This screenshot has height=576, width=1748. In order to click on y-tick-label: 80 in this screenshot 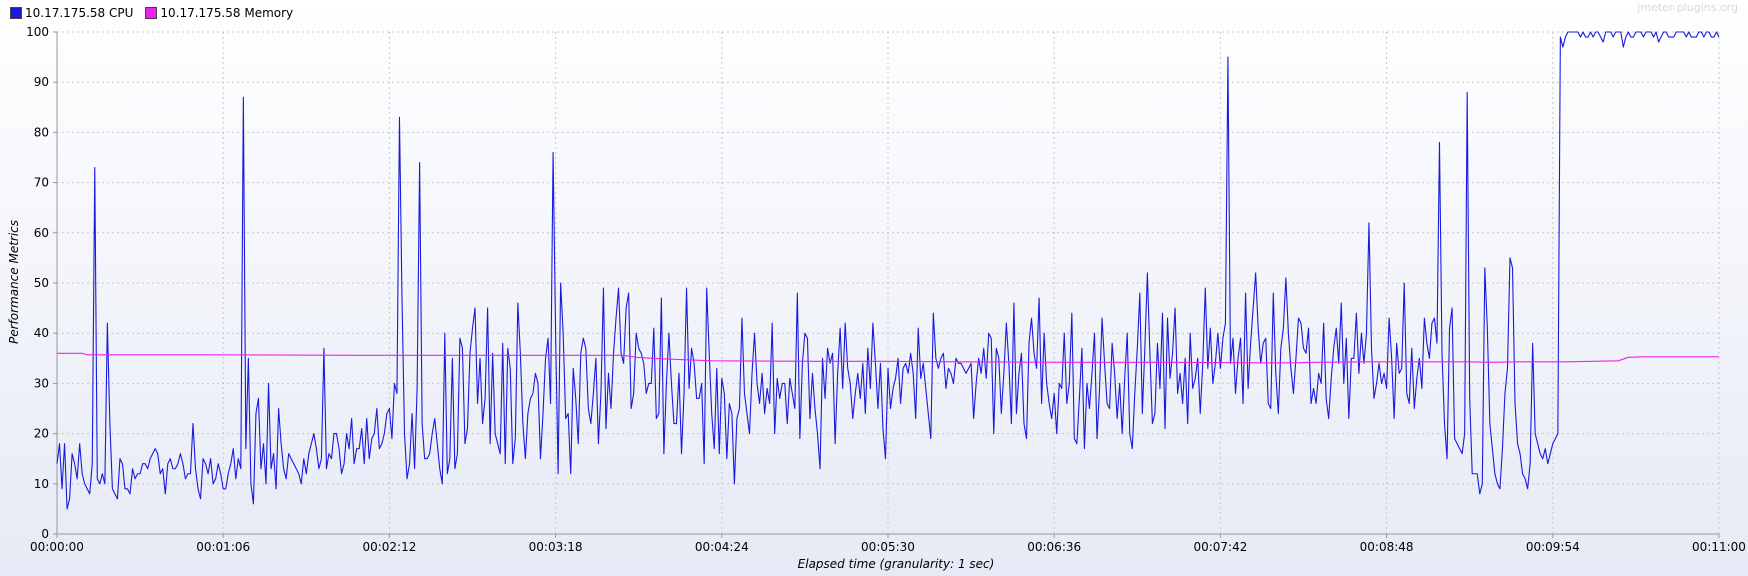, I will do `click(41, 132)`.